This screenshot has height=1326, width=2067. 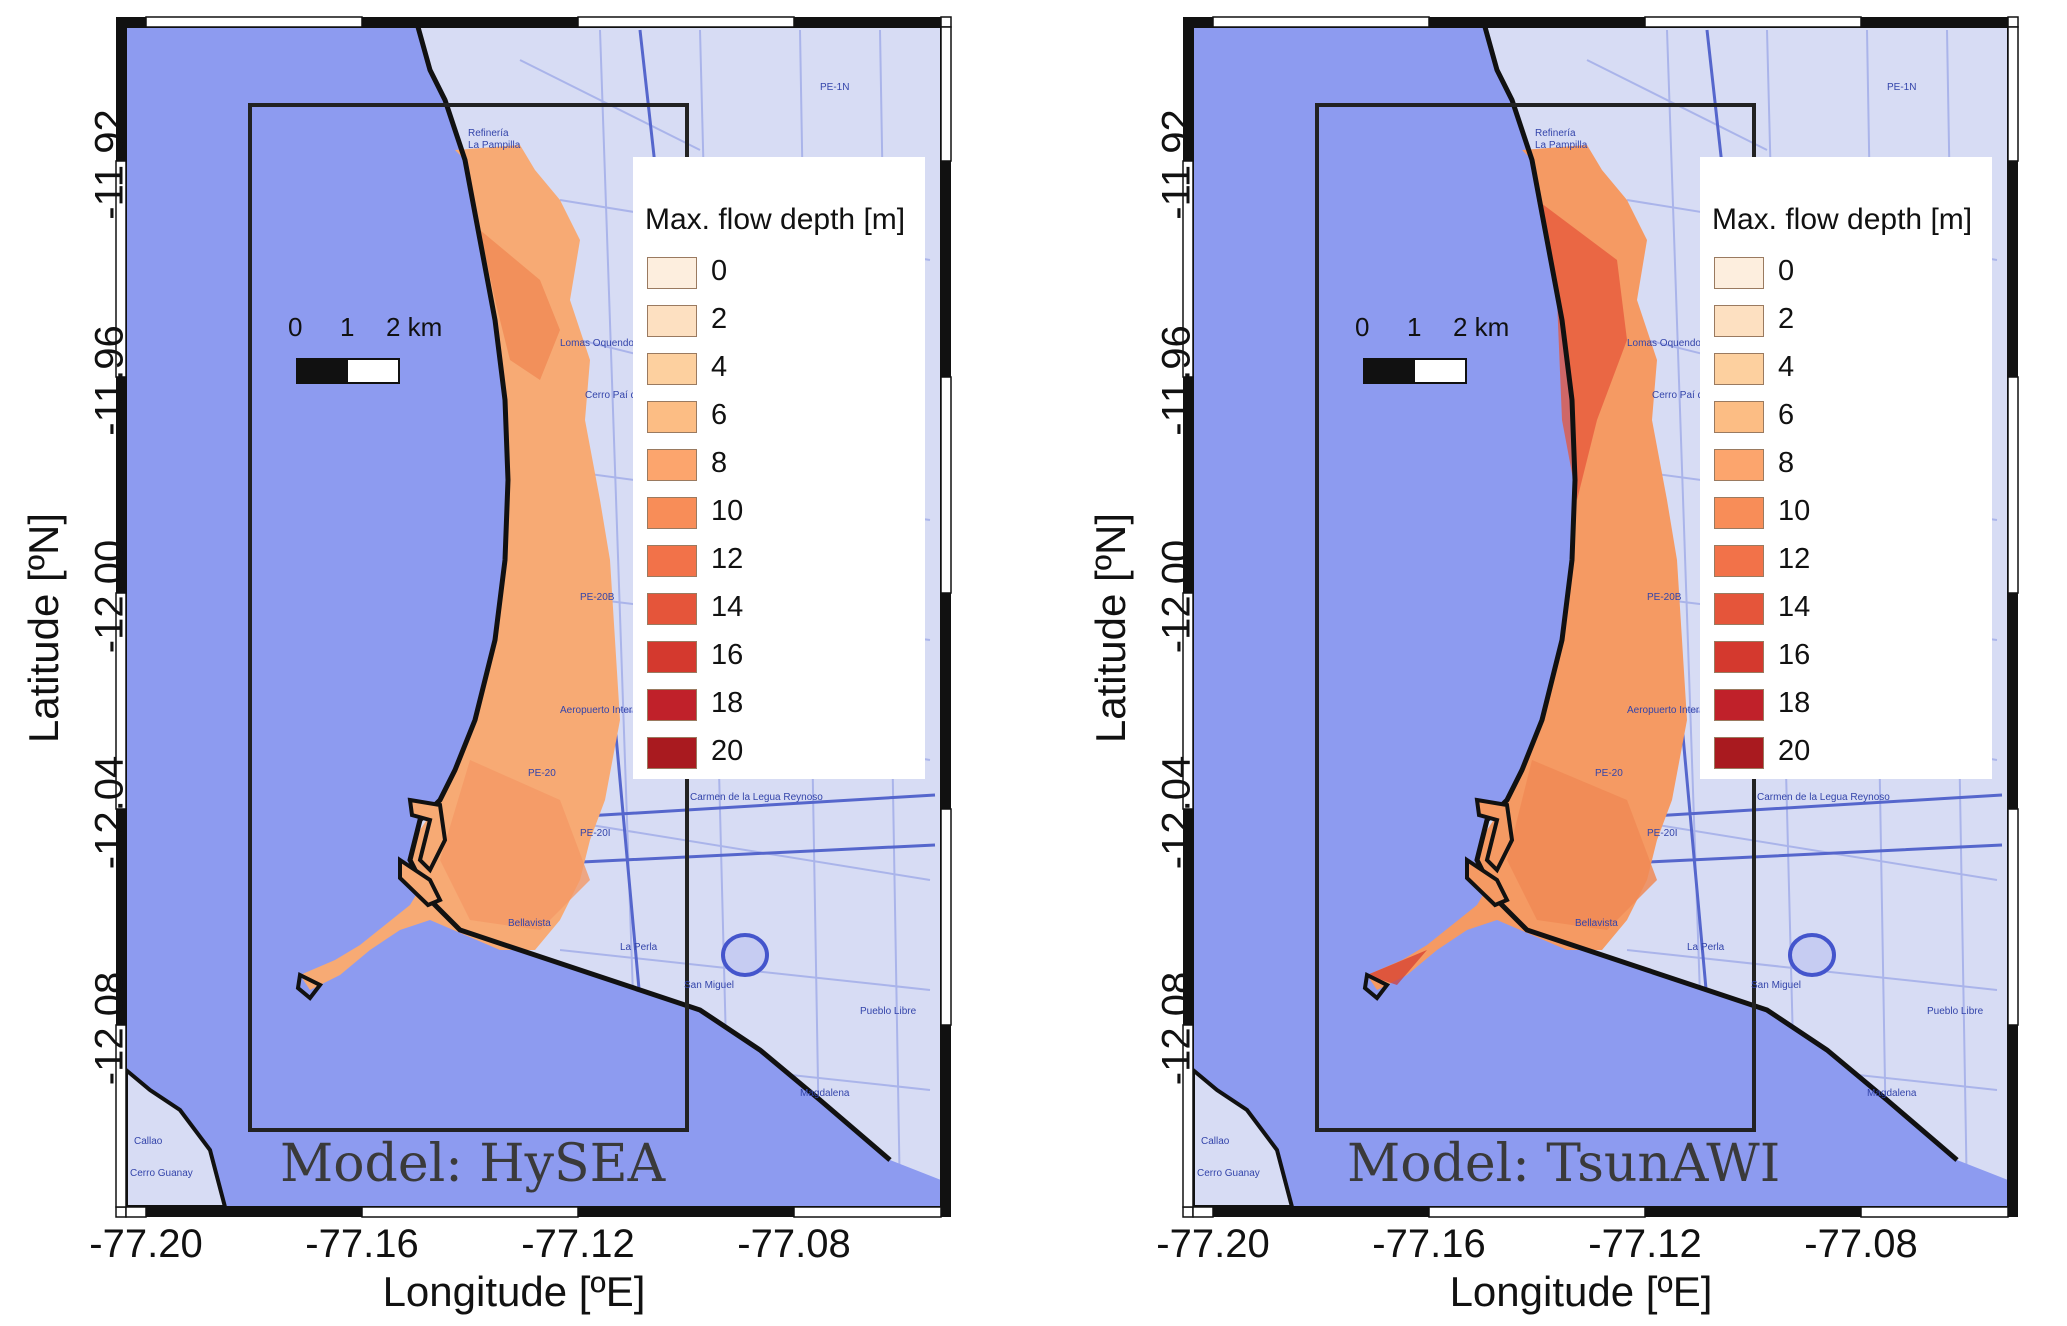 I want to click on model-title: Model: HySEA, so click(x=473, y=1164).